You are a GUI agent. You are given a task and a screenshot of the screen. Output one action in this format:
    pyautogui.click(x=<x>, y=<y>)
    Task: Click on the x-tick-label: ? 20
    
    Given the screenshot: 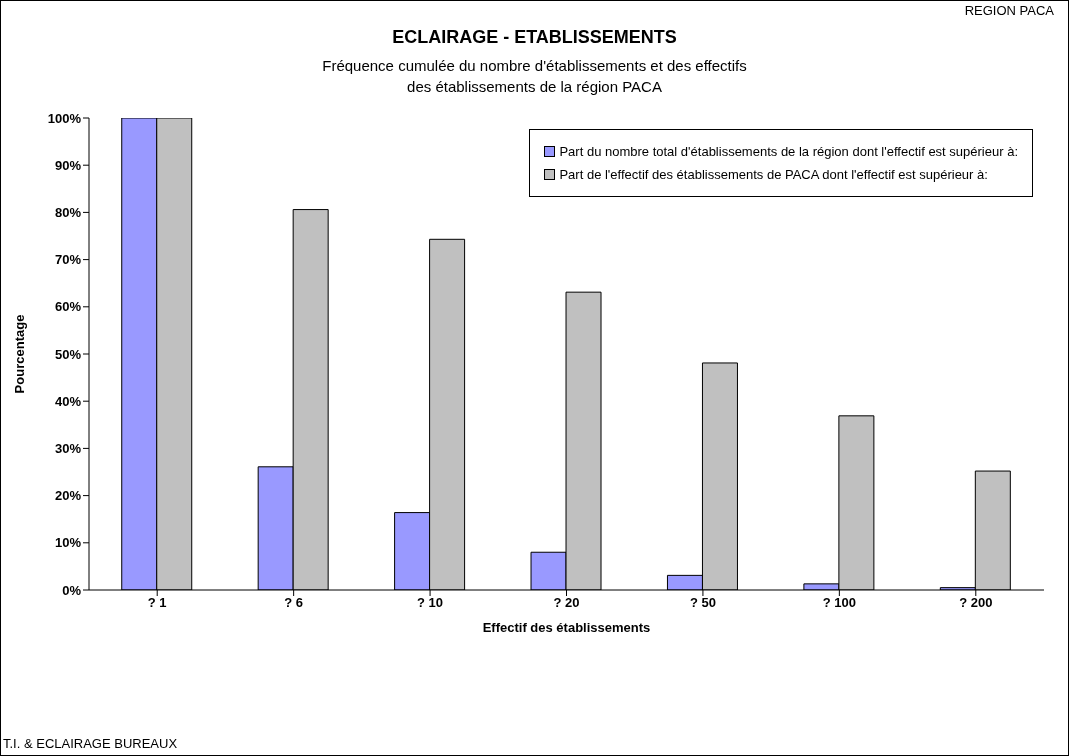 What is the action you would take?
    pyautogui.click(x=566, y=603)
    